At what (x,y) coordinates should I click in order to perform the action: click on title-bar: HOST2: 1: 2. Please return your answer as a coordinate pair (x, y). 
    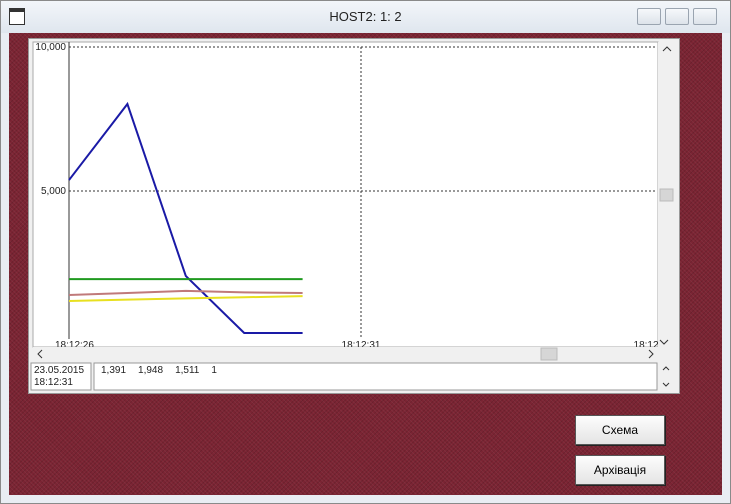
    Looking at the image, I should click on (365, 17).